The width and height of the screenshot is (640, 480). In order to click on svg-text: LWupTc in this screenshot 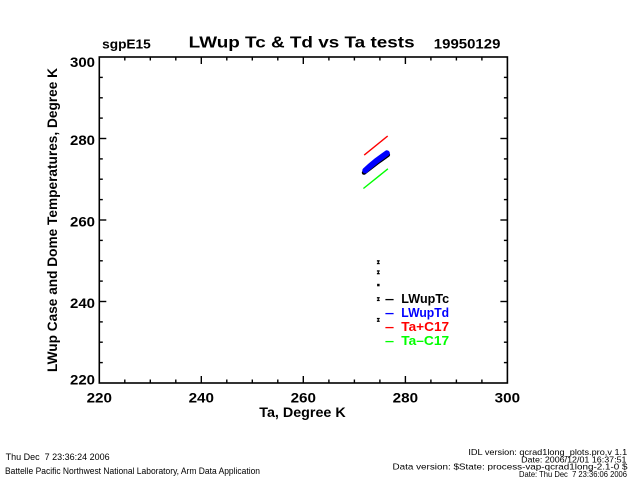, I will do `click(425, 298)`.